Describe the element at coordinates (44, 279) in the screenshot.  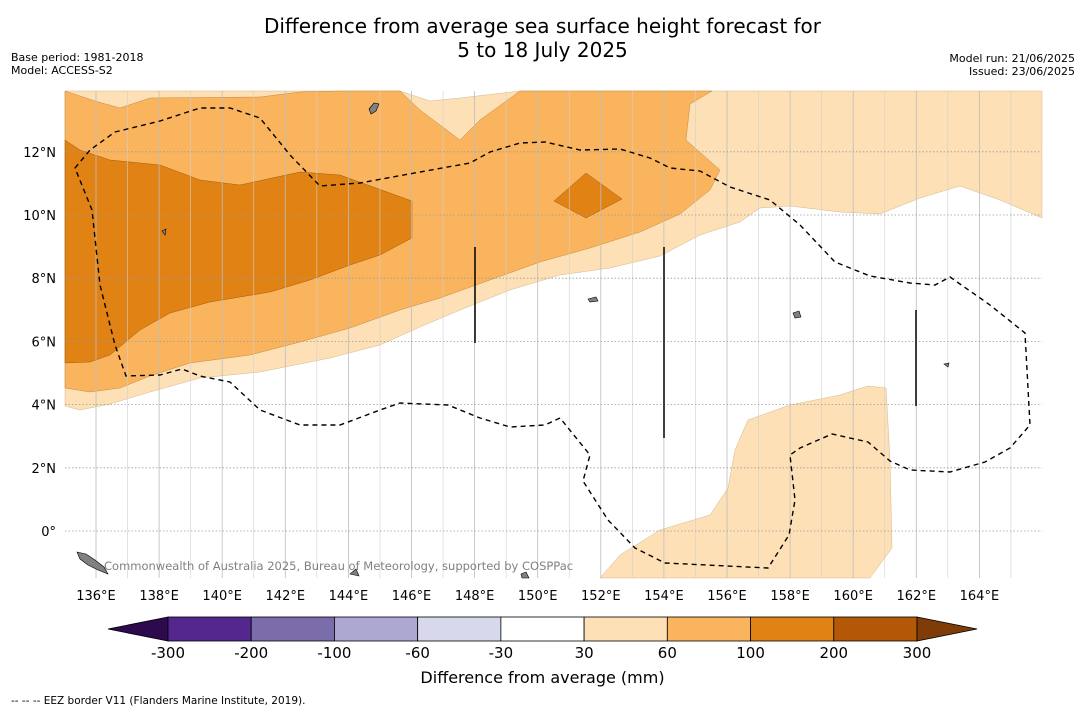
I see `y-tick-label: 8°N` at that location.